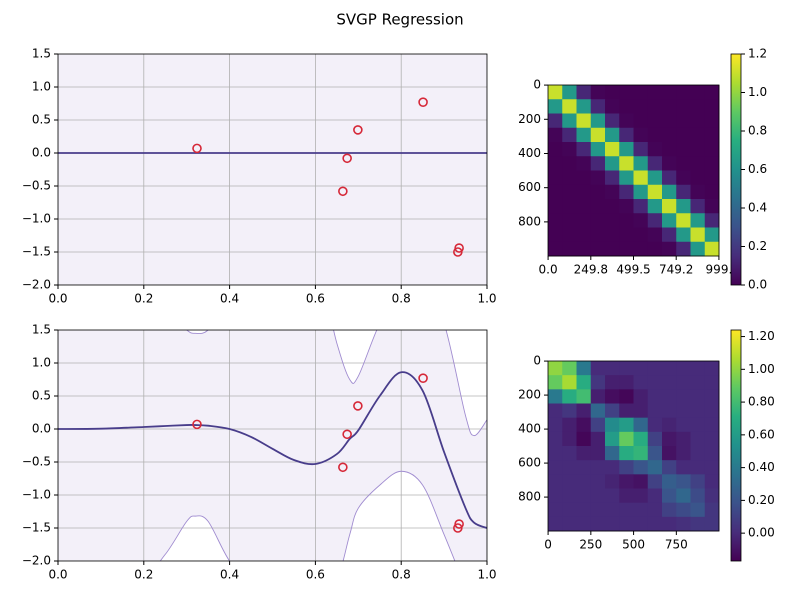  What do you see at coordinates (229, 575) in the screenshot?
I see `x-tick-label: 0.4` at bounding box center [229, 575].